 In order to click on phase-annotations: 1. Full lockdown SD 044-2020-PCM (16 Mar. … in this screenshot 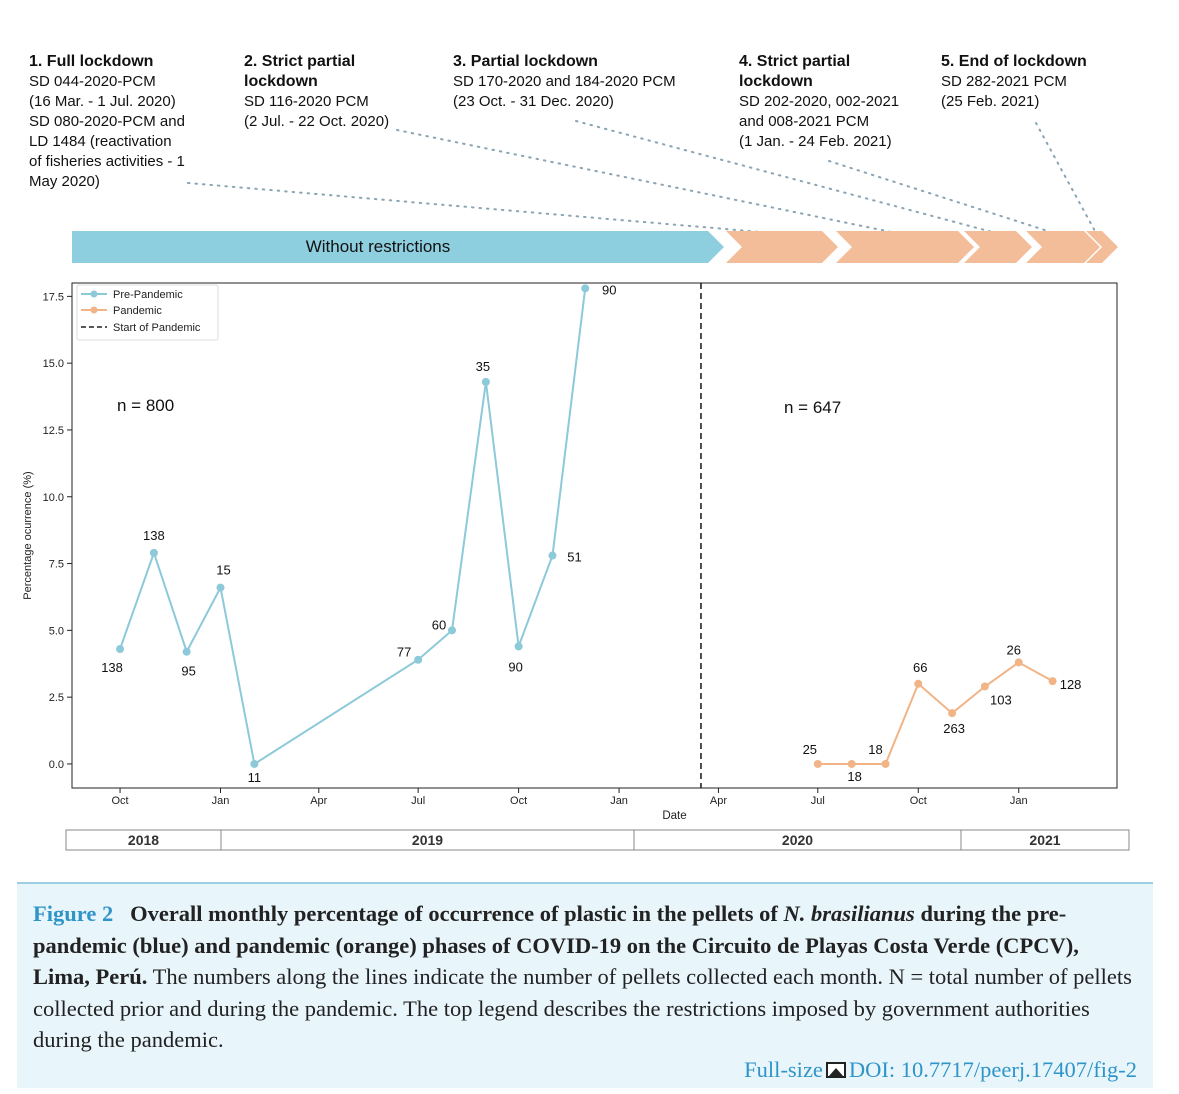, I will do `click(558, 121)`.